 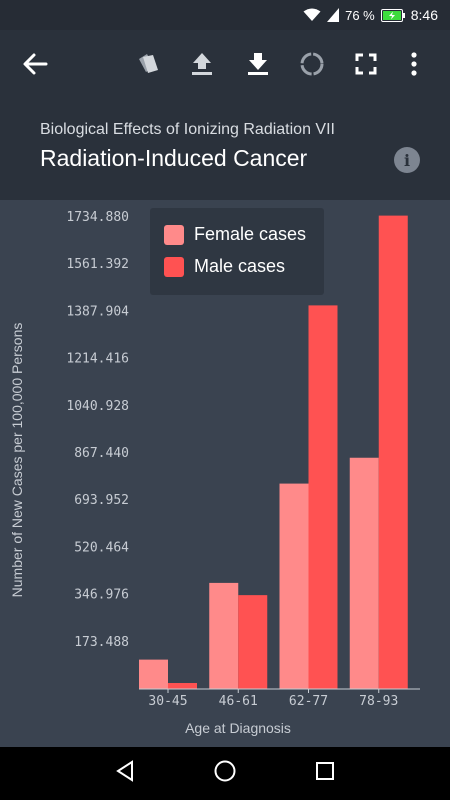 I want to click on nav-recents-button, so click(x=325, y=774).